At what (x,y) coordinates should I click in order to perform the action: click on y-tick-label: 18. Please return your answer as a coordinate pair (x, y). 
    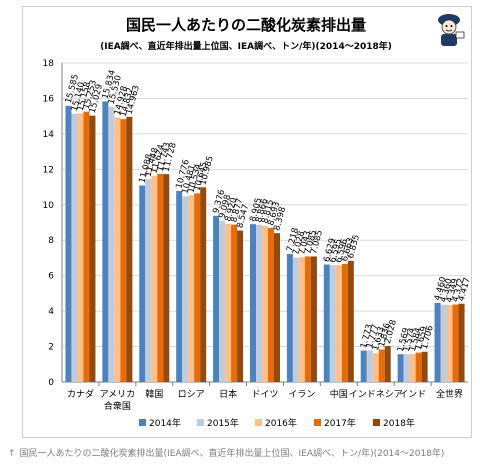
    Looking at the image, I should click on (49, 64).